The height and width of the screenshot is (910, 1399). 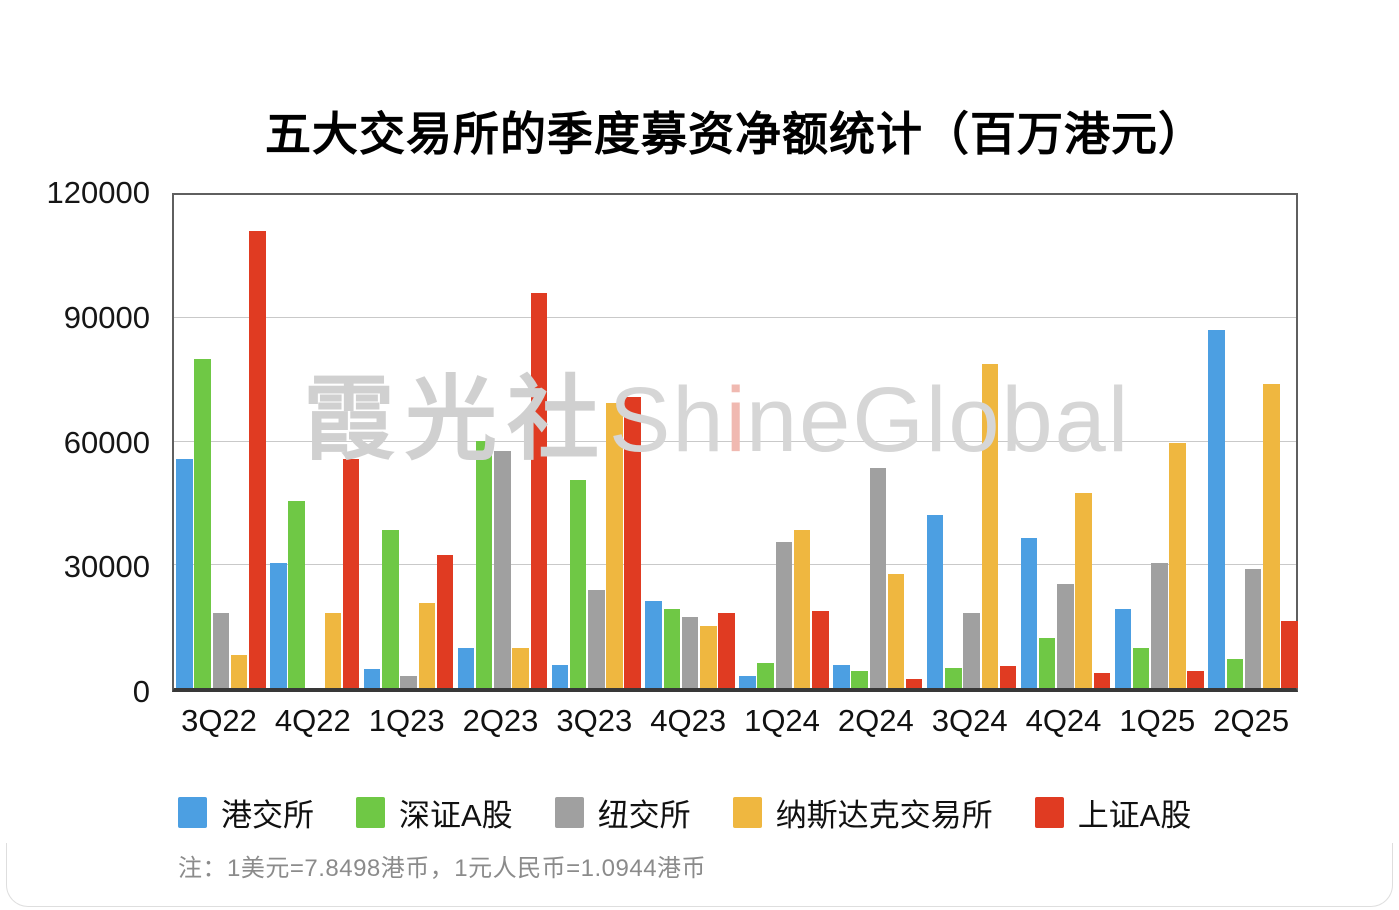 What do you see at coordinates (442, 868) in the screenshot?
I see `footnote: 注：1美元=7.8498港币，1元人民币=1.0944港币` at bounding box center [442, 868].